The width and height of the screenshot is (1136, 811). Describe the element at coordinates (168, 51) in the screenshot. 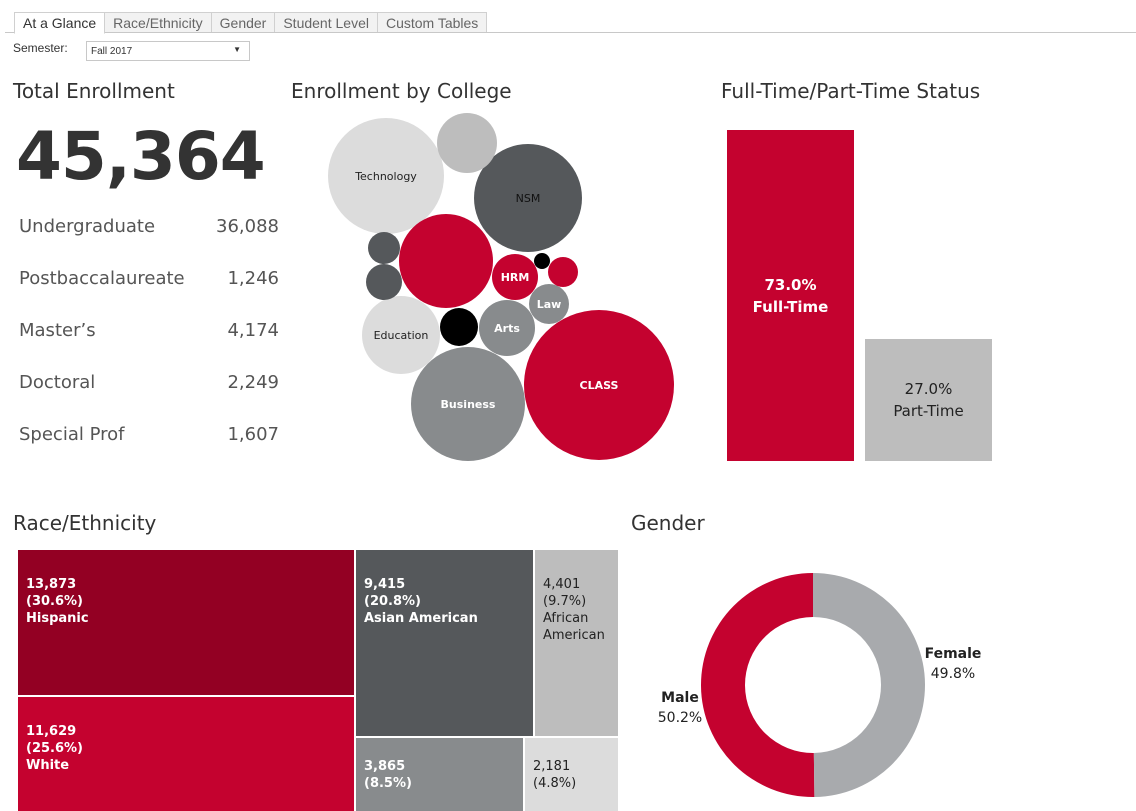

I see `semester-dropdown: Fall 2017 ▼` at that location.